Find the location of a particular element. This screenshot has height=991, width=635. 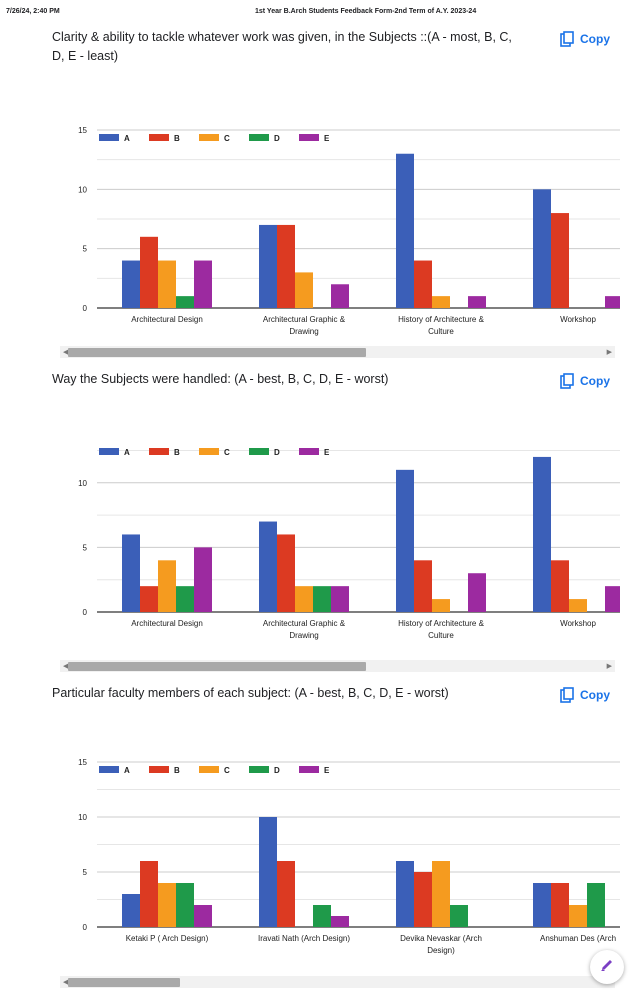

x-tick-label: Ketaki P ( Arch Design) is located at coordinates (167, 938).